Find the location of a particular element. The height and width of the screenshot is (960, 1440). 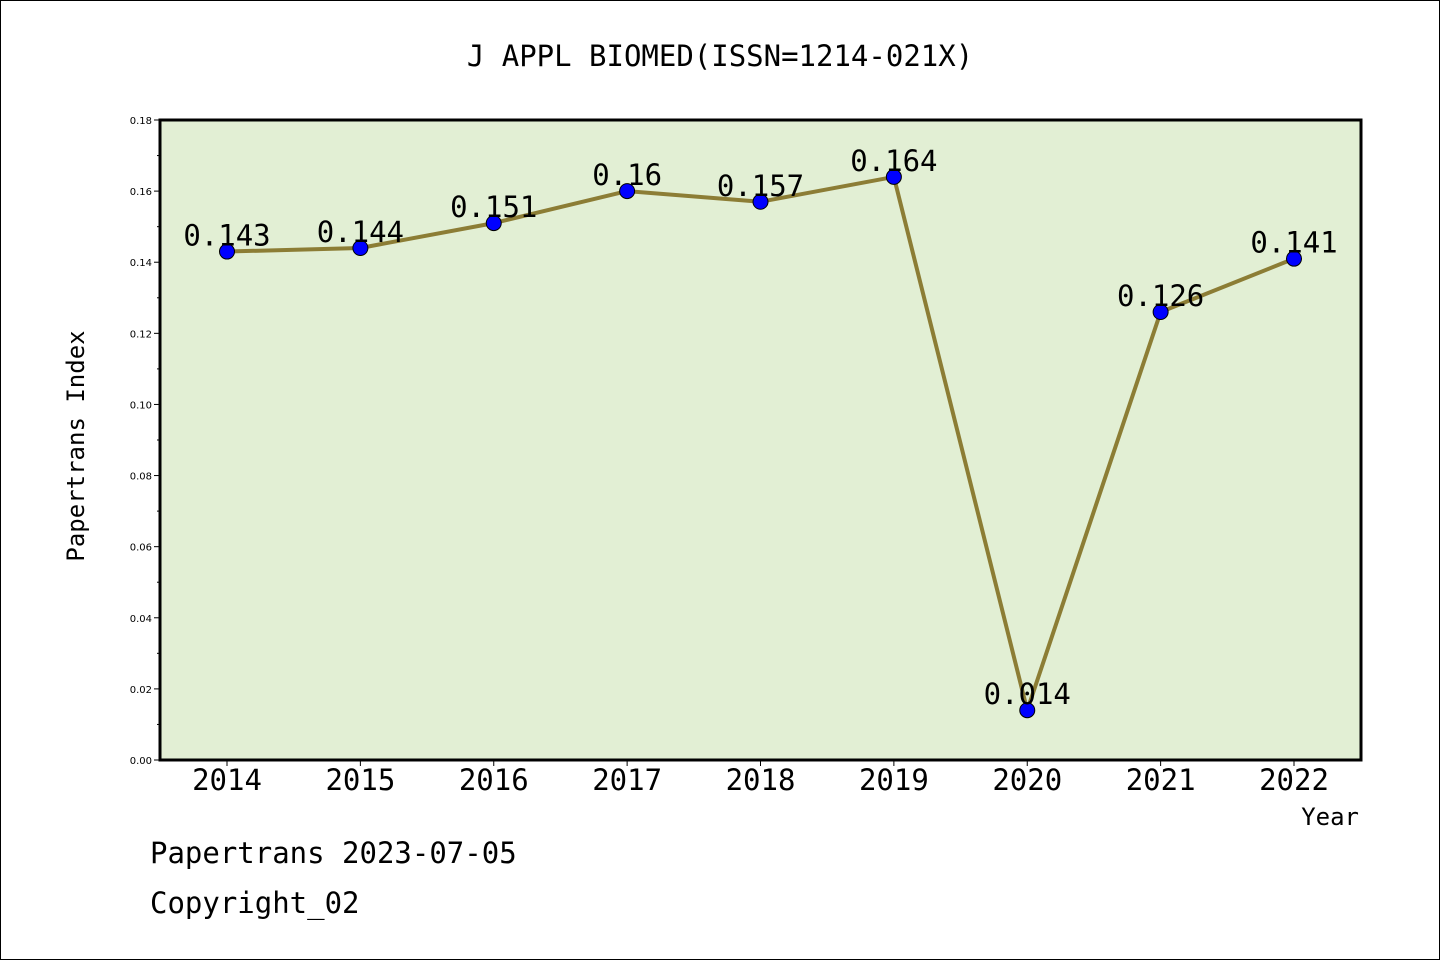

data-label: 0.16 is located at coordinates (627, 175).